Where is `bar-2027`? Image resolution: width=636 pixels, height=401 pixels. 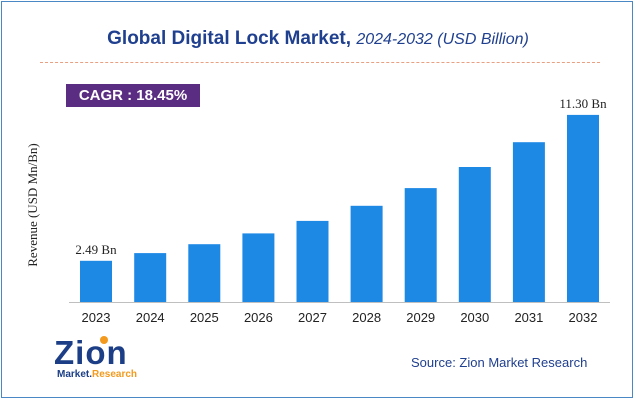
bar-2027 is located at coordinates (312, 261).